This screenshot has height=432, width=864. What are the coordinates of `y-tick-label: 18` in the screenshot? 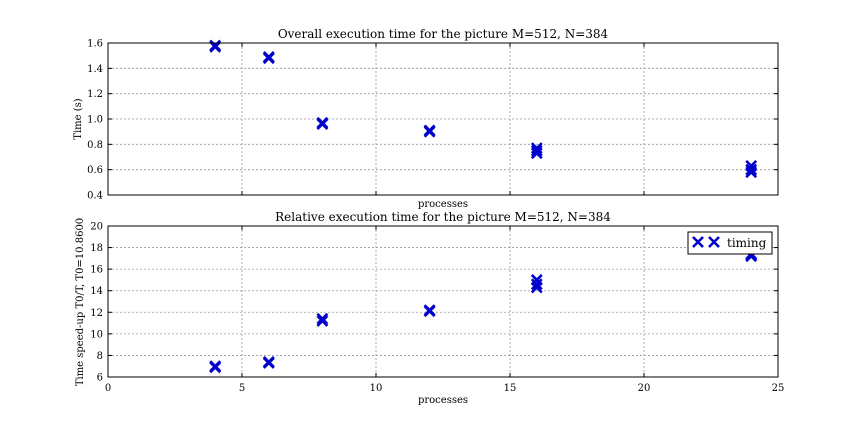 It's located at (96, 248).